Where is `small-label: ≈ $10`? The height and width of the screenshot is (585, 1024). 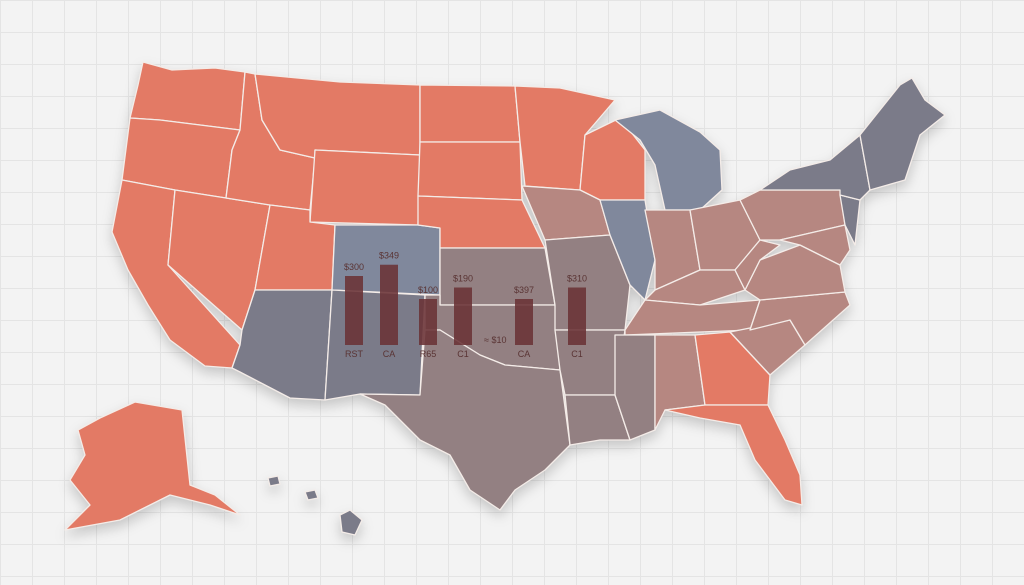
small-label: ≈ $10 is located at coordinates (495, 340).